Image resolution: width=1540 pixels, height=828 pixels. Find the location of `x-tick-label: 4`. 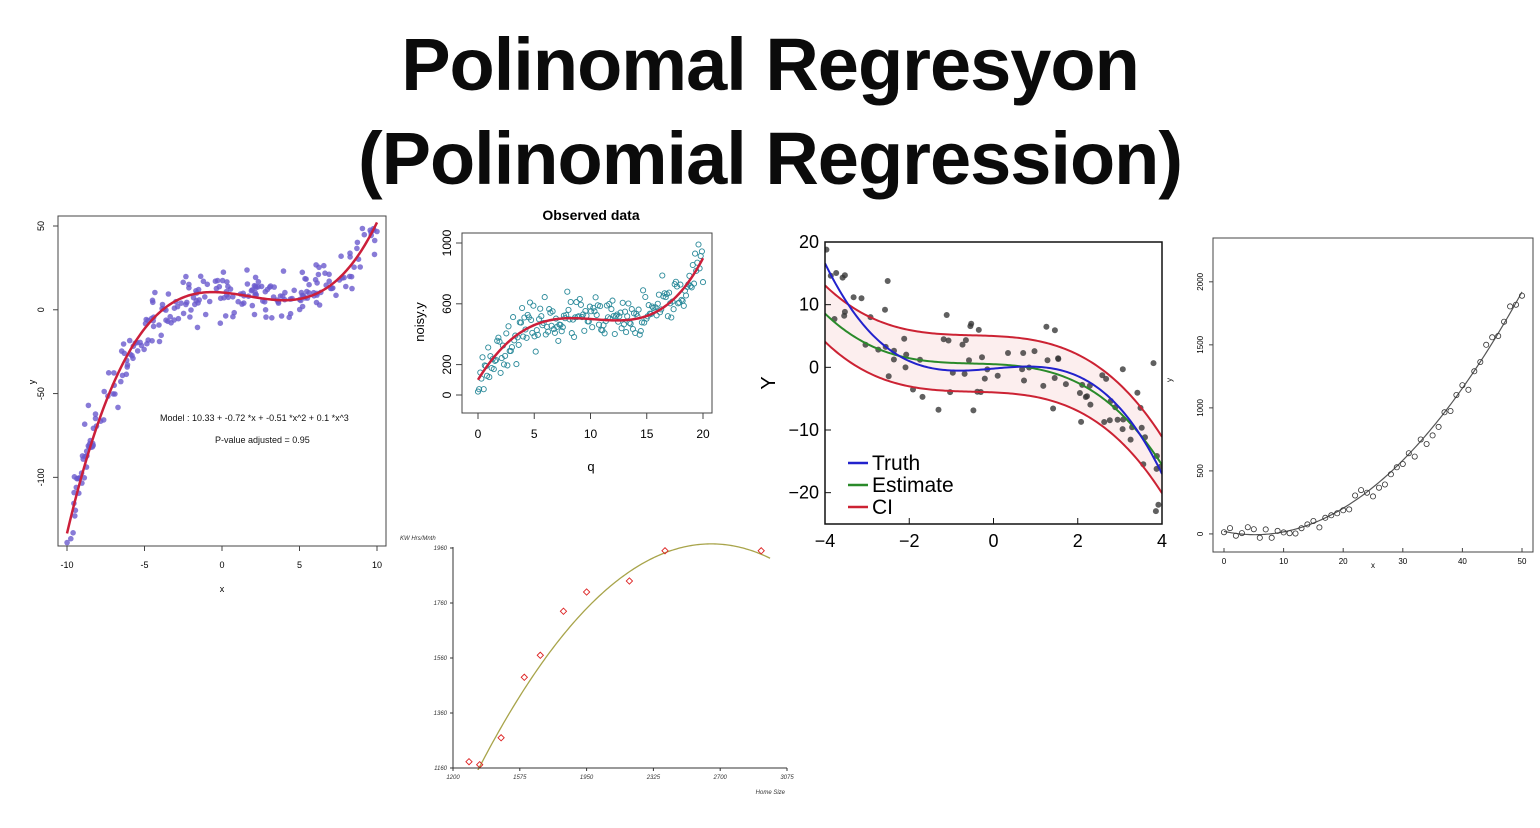

x-tick-label: 4 is located at coordinates (1162, 541).